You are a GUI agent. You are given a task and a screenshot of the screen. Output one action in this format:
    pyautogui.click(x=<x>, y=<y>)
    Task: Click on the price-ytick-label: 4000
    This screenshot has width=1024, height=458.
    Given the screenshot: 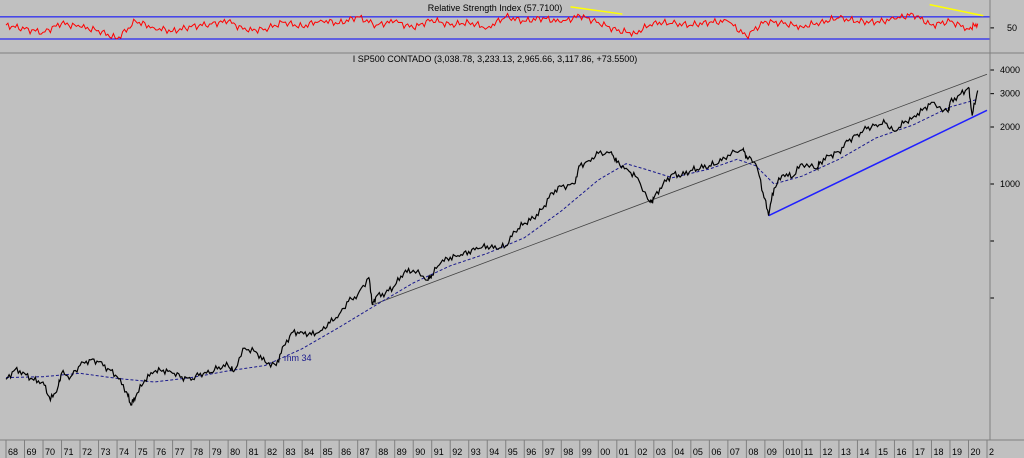 What is the action you would take?
    pyautogui.click(x=1010, y=70)
    